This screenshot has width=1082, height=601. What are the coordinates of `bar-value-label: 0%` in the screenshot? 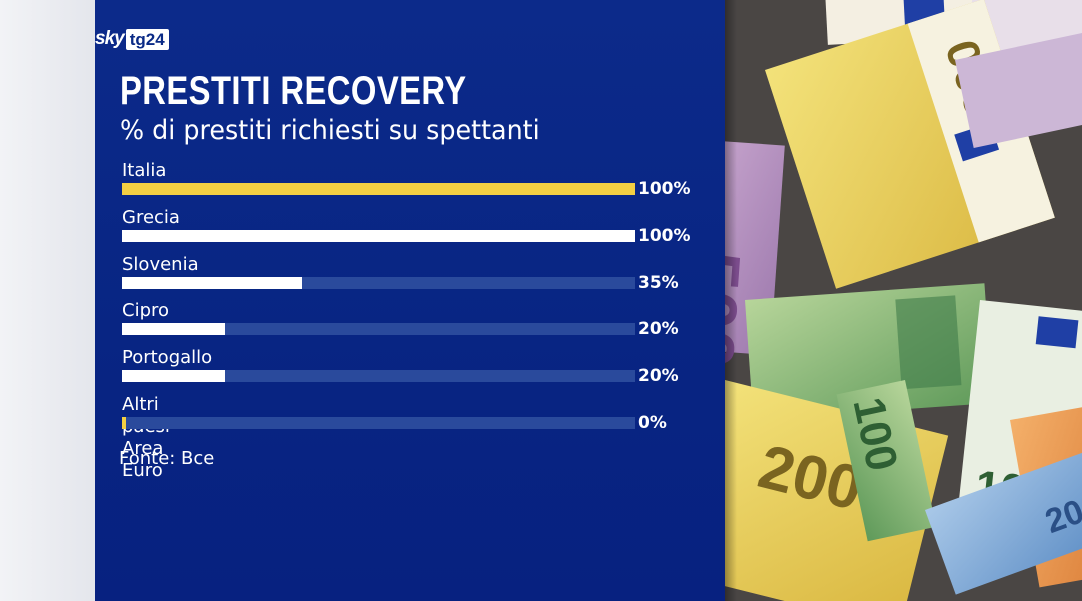 It's located at (652, 423).